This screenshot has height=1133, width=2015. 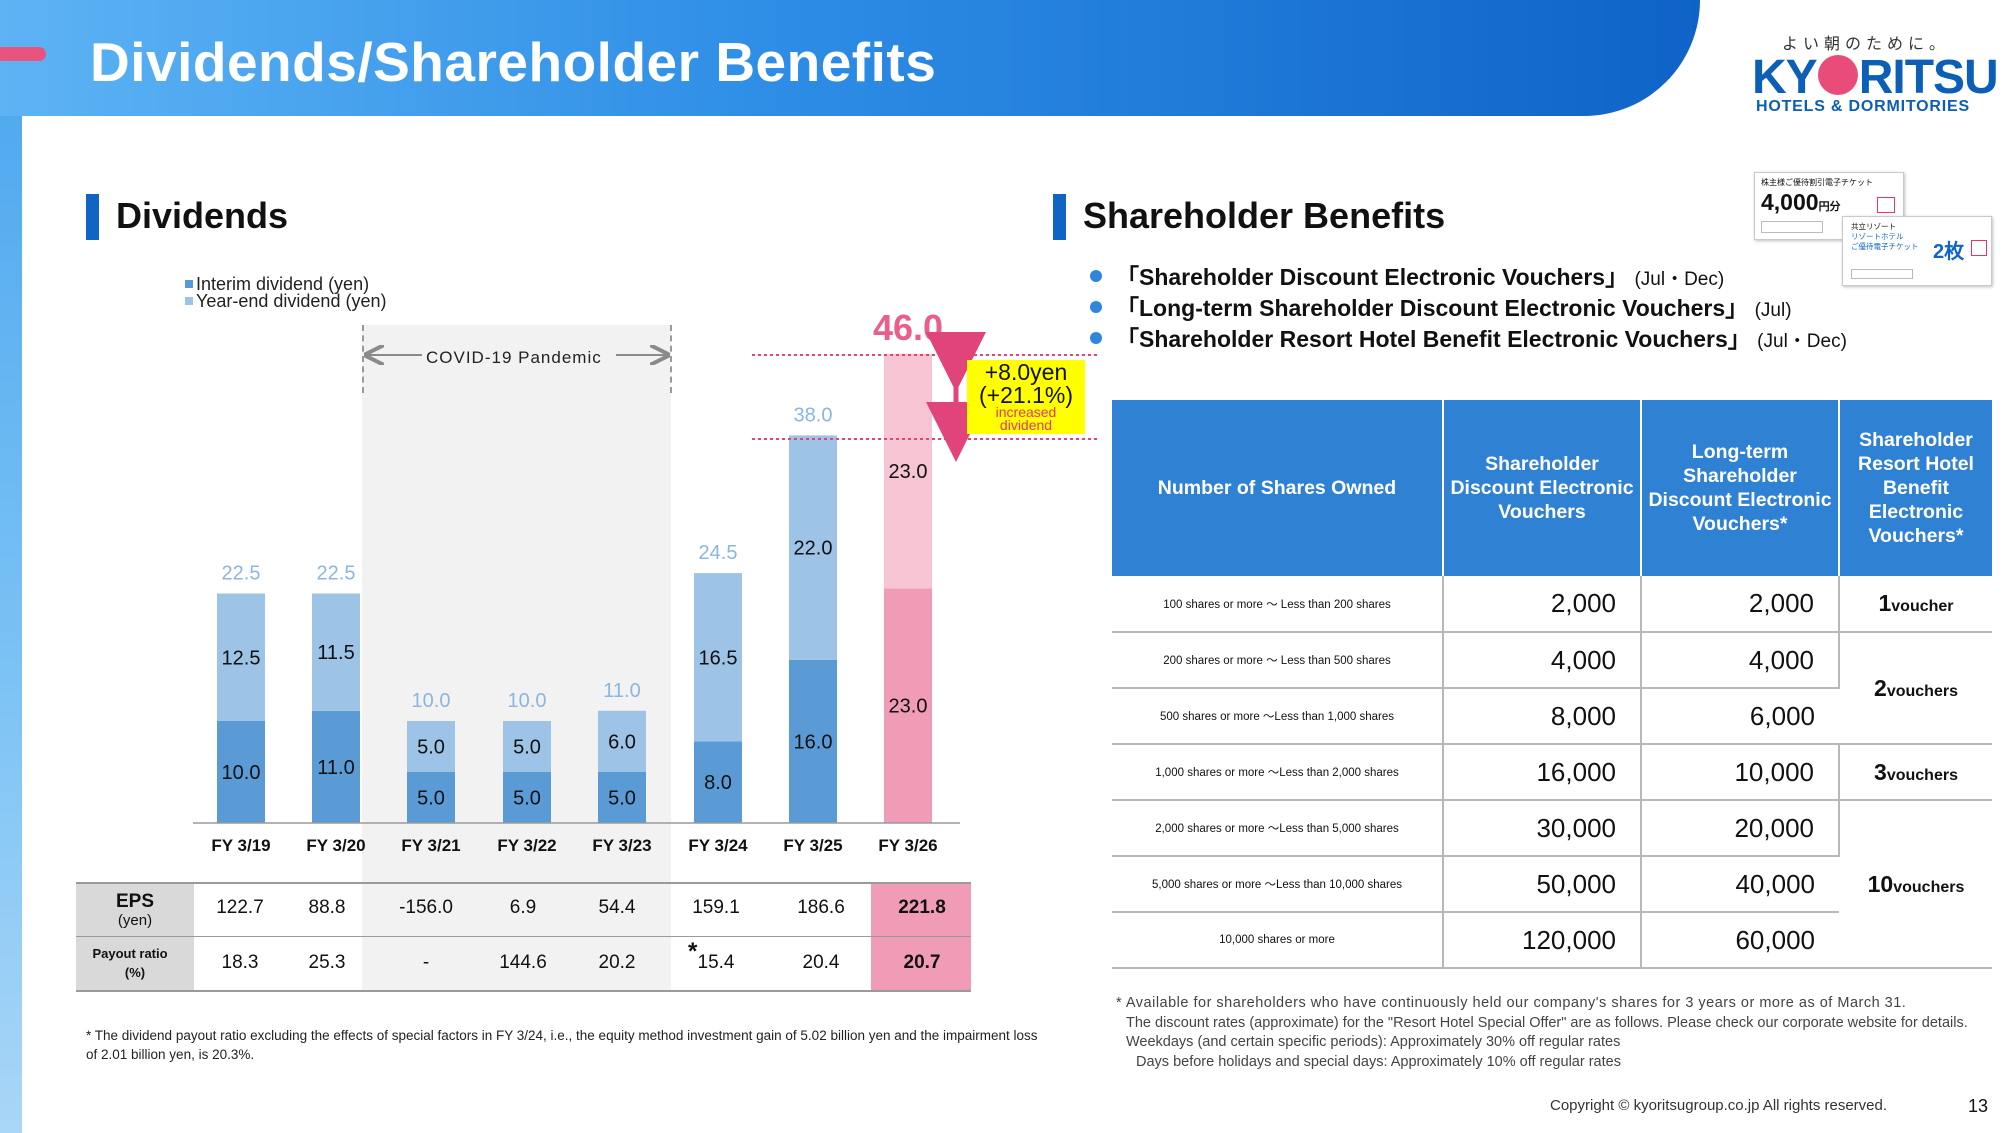 What do you see at coordinates (922, 907) in the screenshot?
I see `eps-value: 221.8` at bounding box center [922, 907].